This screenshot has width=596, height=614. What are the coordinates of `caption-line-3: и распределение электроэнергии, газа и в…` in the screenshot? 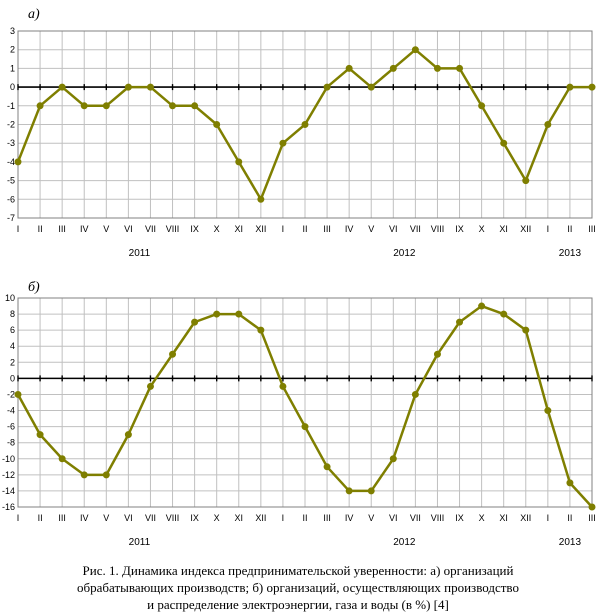 It's located at (298, 604).